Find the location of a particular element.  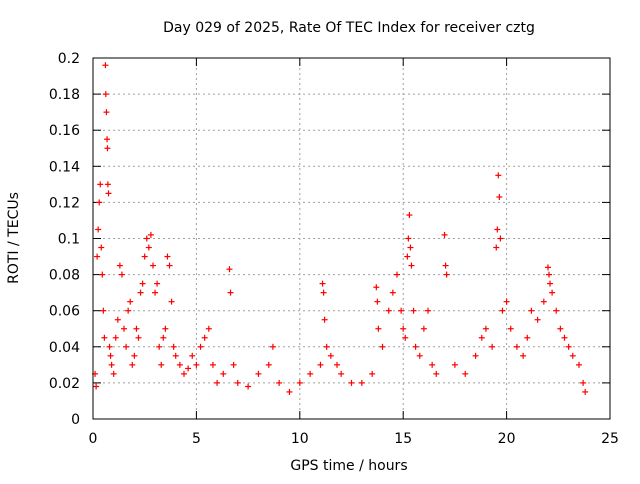

x-tick-label: 15 is located at coordinates (403, 439).